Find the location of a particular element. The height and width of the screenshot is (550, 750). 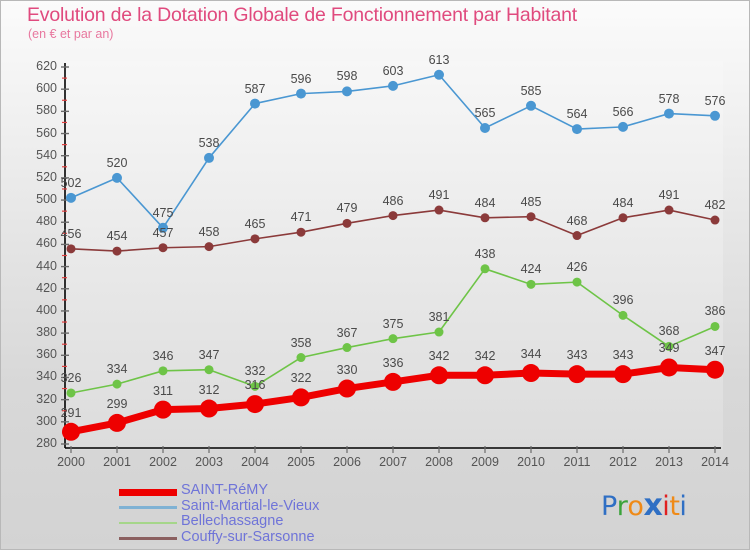

y-axis-tick-label: 340 is located at coordinates (46, 376).